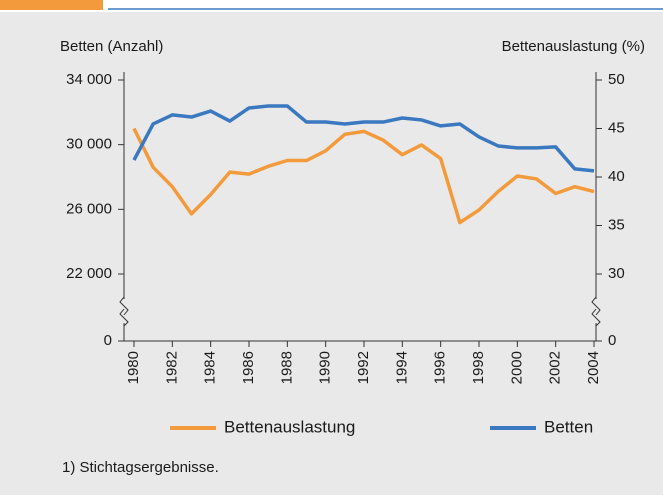 The width and height of the screenshot is (663, 495). Describe the element at coordinates (248, 367) in the screenshot. I see `x-tick-label: 1986` at that location.